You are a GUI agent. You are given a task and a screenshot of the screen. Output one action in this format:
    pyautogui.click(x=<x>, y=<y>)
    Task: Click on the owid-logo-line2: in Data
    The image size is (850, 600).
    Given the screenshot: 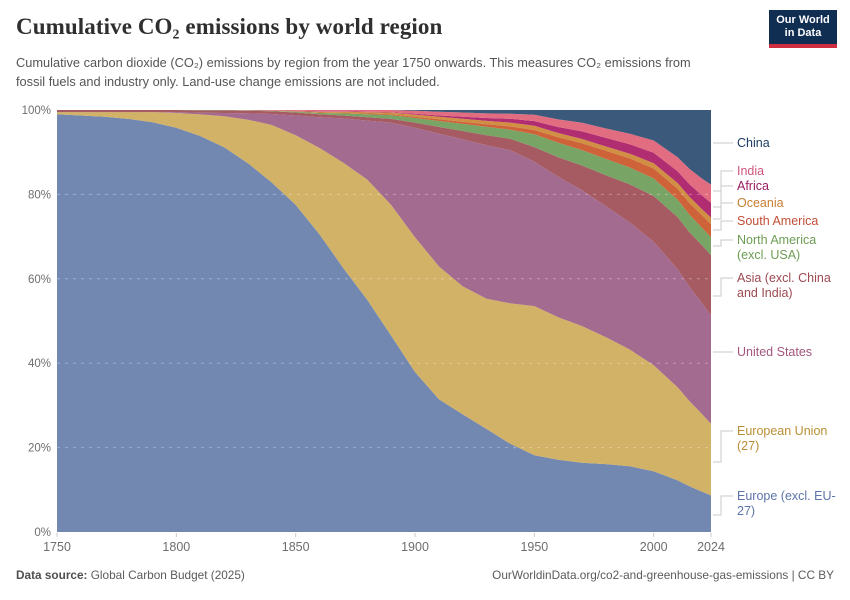 What is the action you would take?
    pyautogui.click(x=803, y=33)
    